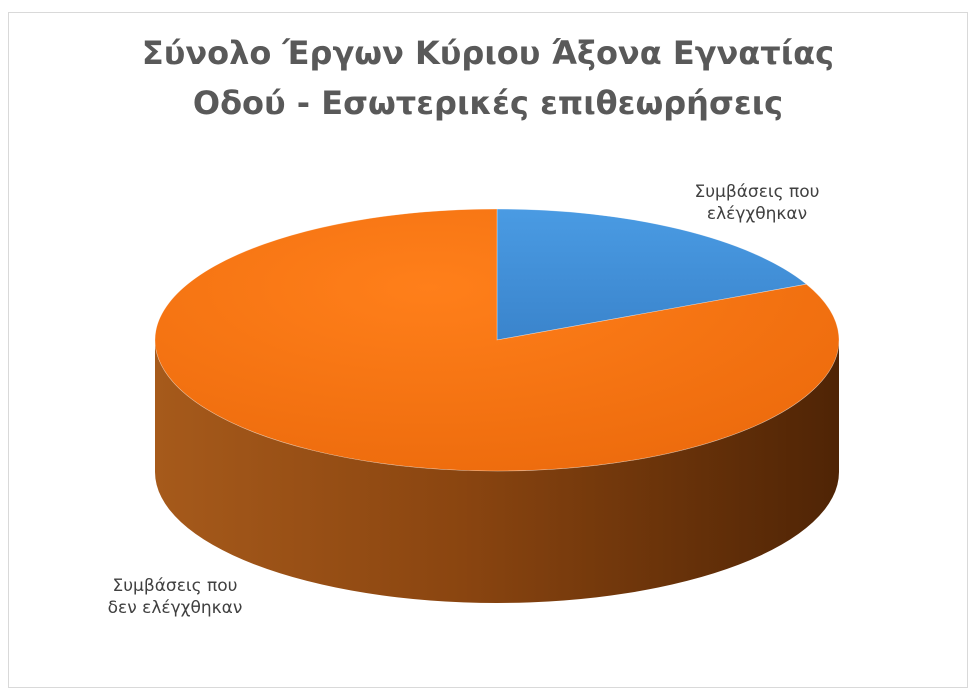 The height and width of the screenshot is (691, 976). What do you see at coordinates (175, 608) in the screenshot?
I see `slice-label-unchecked-line-2: δεν ελέγχθηκαν` at bounding box center [175, 608].